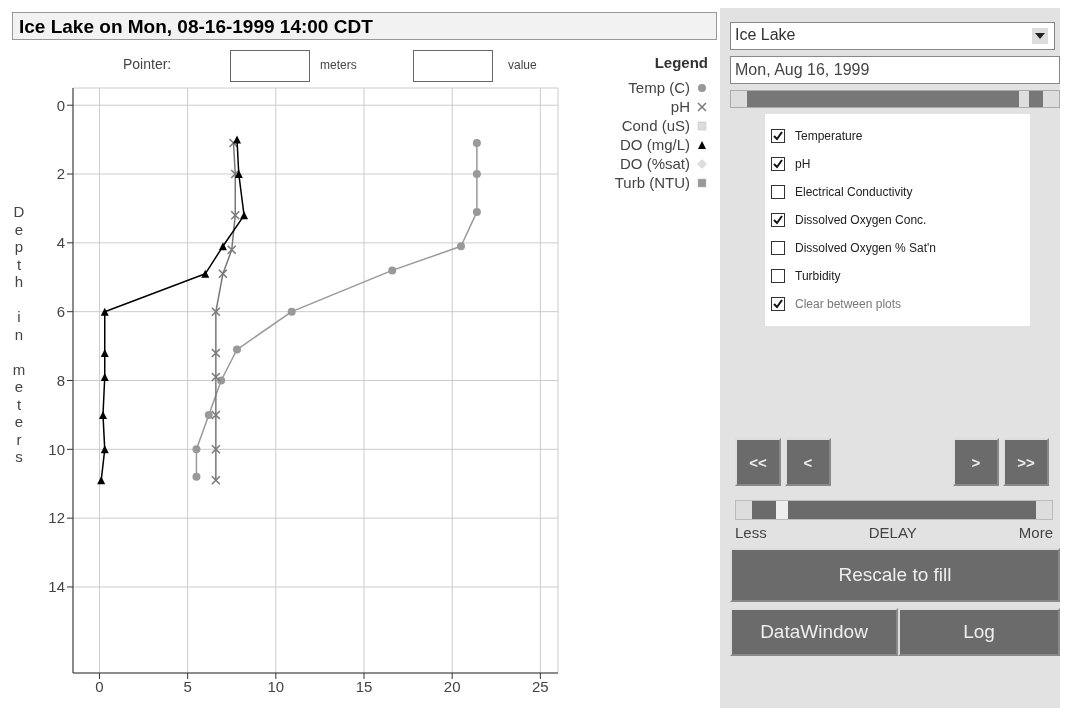  What do you see at coordinates (60, 243) in the screenshot?
I see `y-tick-label: 4` at bounding box center [60, 243].